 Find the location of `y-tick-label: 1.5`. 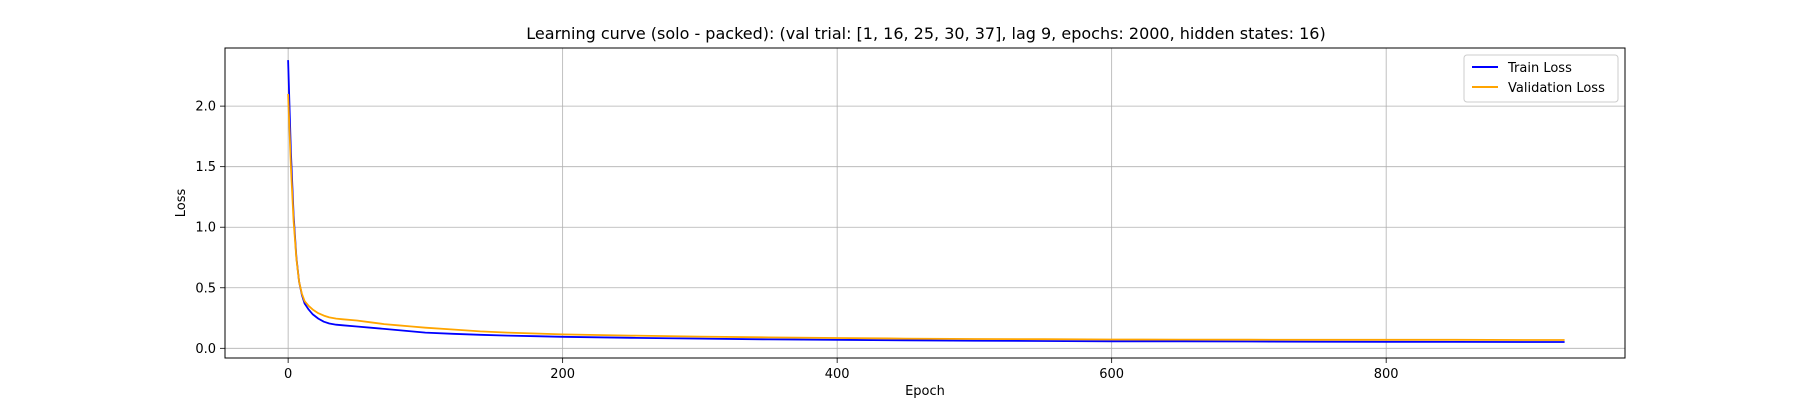

y-tick-label: 1.5 is located at coordinates (205, 167).